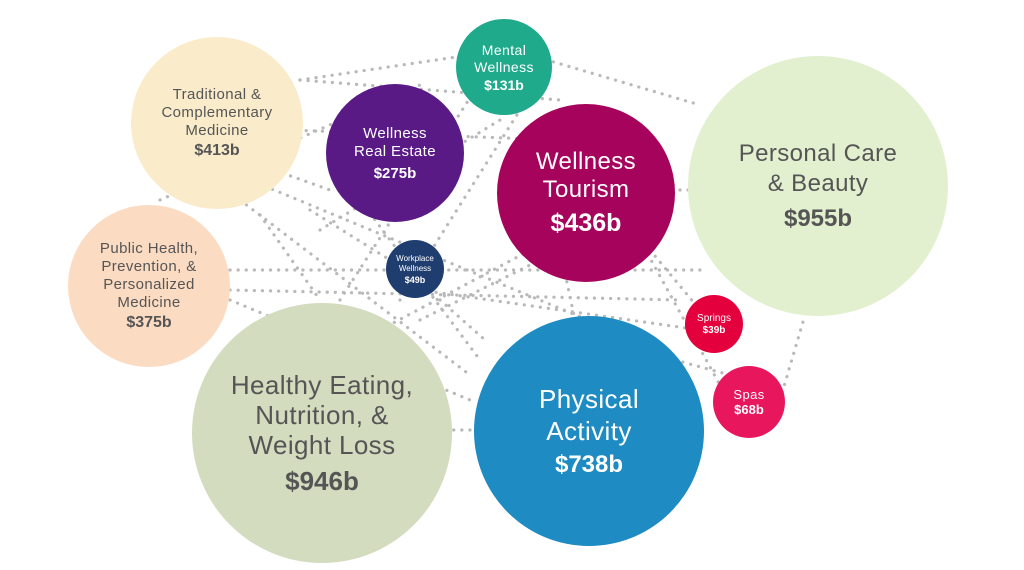 The width and height of the screenshot is (1024, 570). I want to click on bubble-label: Healthy Eating, Nutrition, & Weight Loss, so click(322, 414).